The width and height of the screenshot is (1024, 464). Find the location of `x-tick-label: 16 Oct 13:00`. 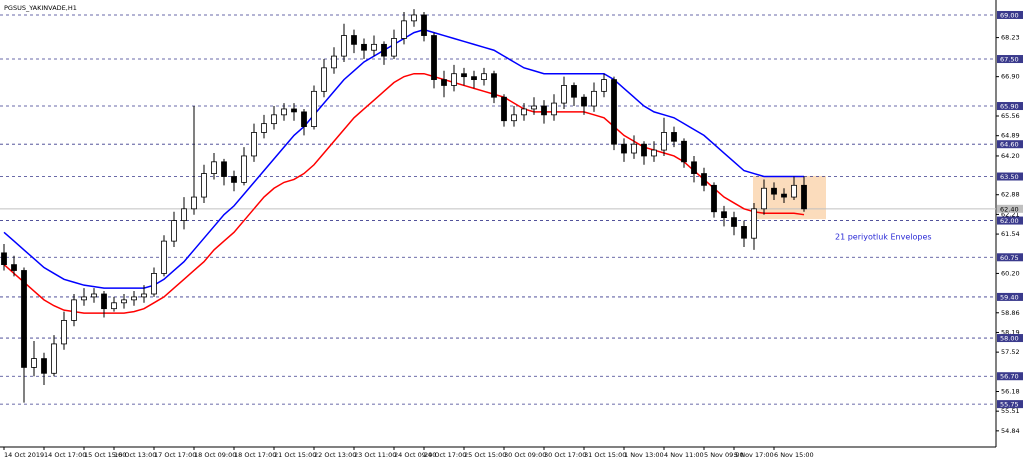

x-tick-label: 16 Oct 13:00 is located at coordinates (135, 455).